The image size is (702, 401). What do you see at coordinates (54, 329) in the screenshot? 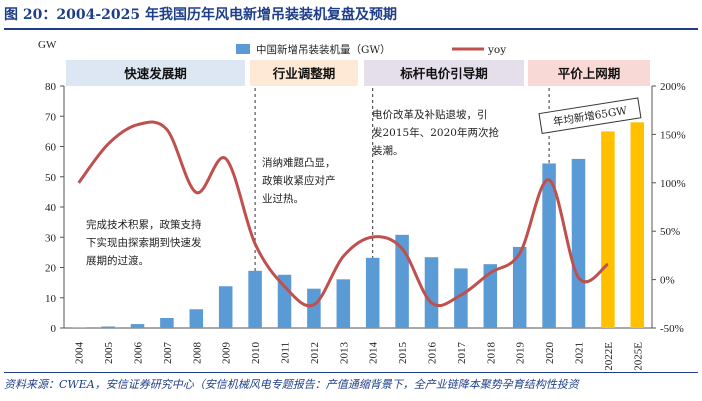
I see `left-axis-tick-label: 0` at bounding box center [54, 329].